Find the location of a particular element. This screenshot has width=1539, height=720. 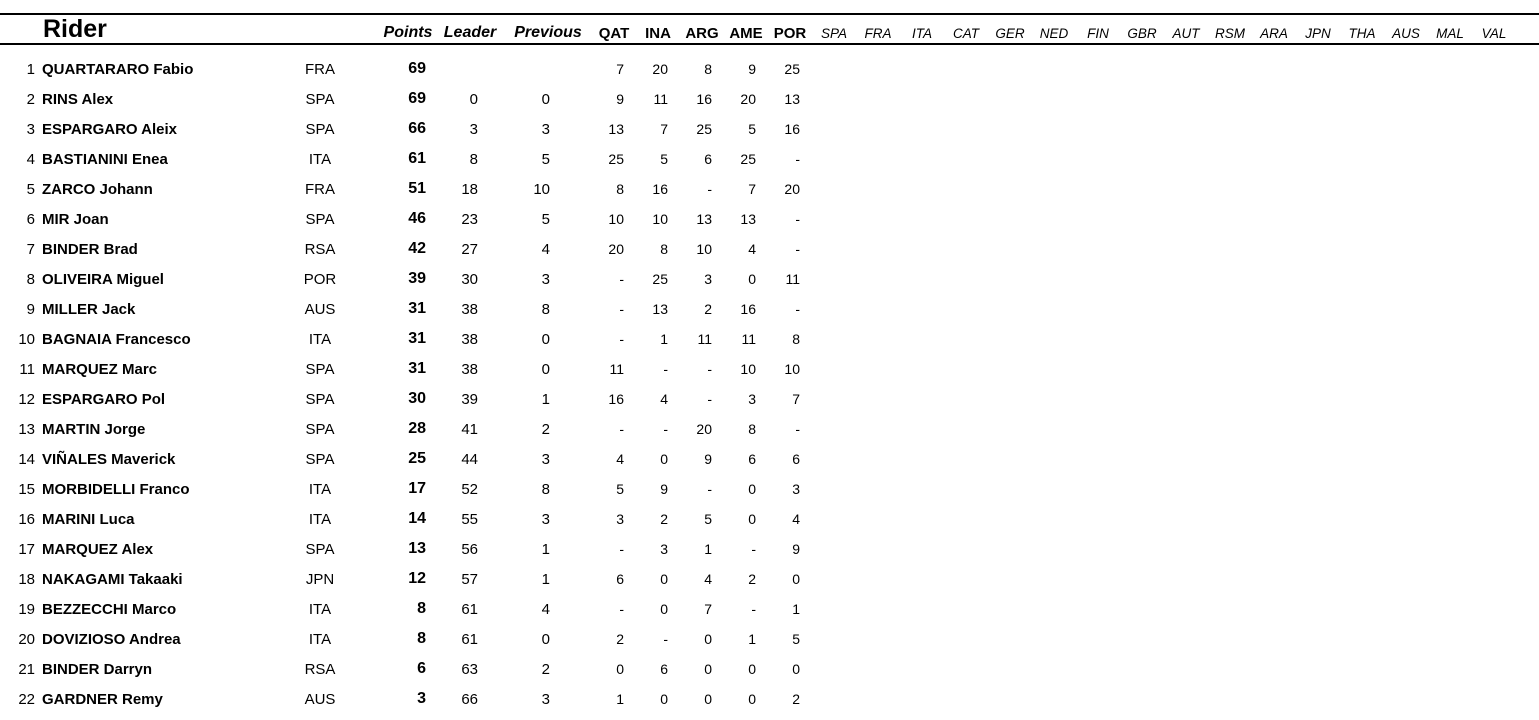

race-column-header-tha: THA is located at coordinates (1362, 33).